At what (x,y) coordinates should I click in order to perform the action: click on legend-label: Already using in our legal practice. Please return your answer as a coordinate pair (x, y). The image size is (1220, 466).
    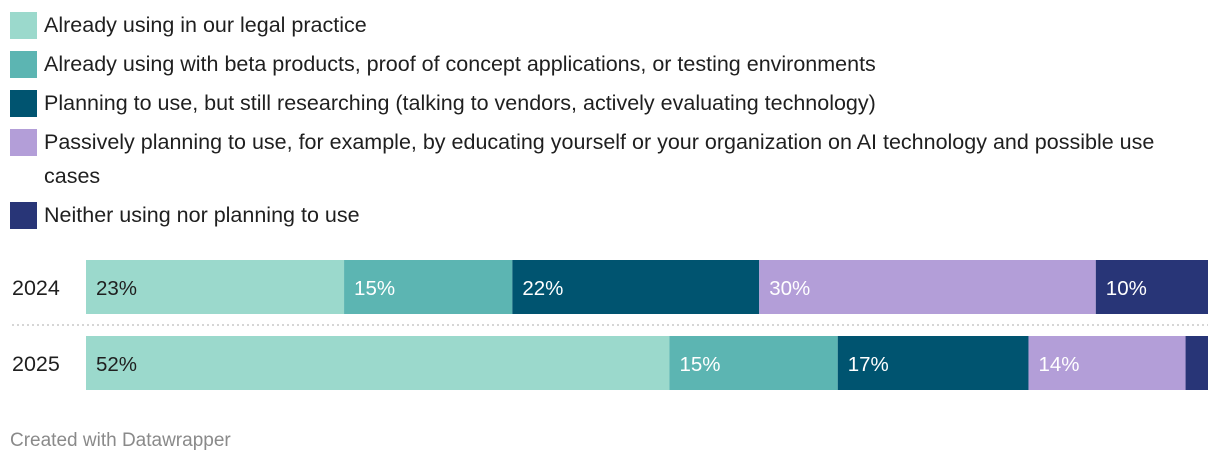
    Looking at the image, I should click on (205, 25).